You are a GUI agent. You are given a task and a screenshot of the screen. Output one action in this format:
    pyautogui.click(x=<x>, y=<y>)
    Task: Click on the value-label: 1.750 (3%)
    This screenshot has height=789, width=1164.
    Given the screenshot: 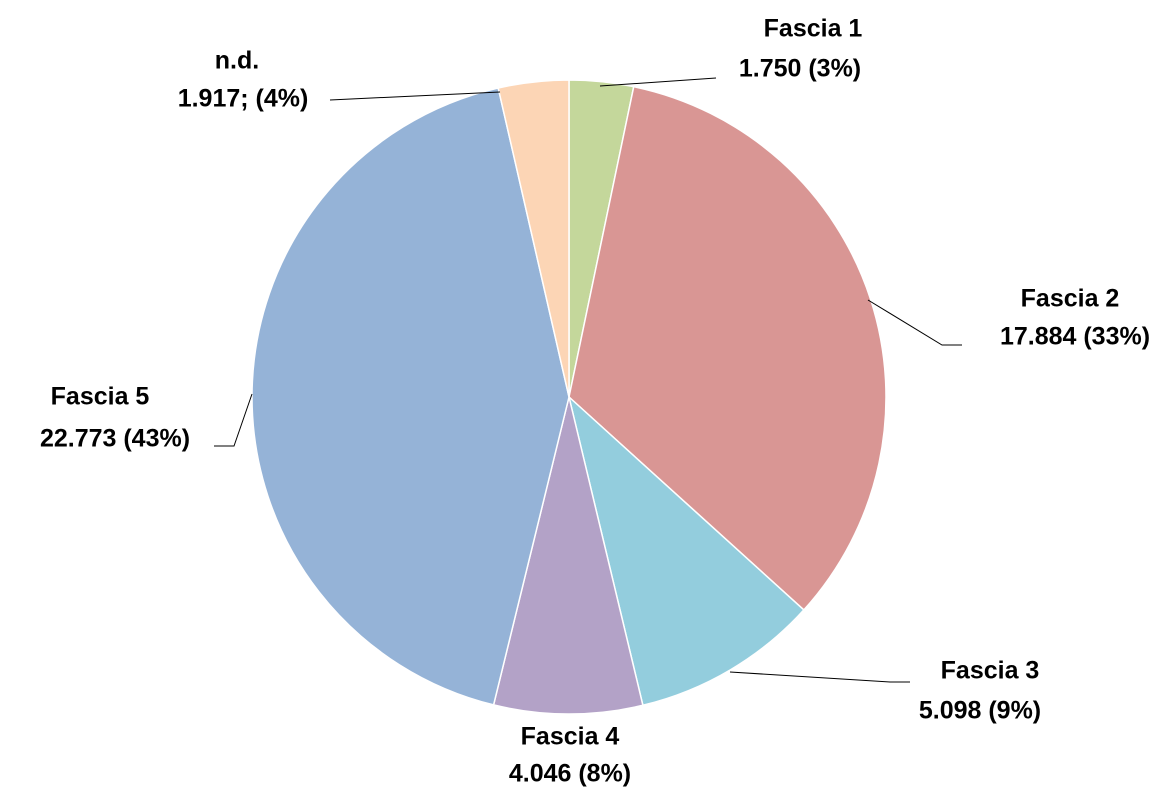 What is the action you would take?
    pyautogui.click(x=800, y=69)
    